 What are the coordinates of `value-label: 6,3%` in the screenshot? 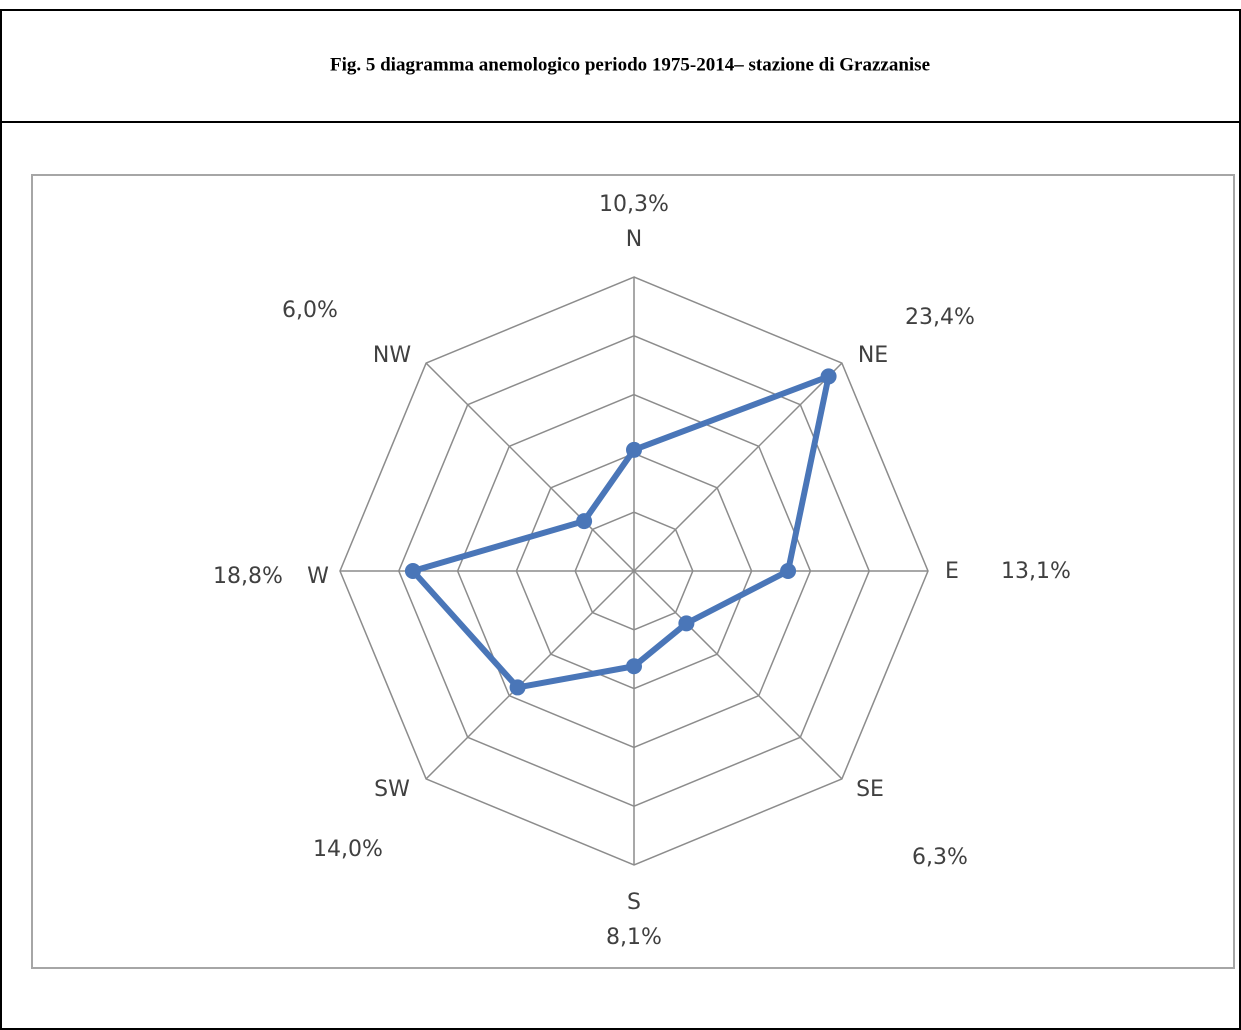 It's located at (940, 857).